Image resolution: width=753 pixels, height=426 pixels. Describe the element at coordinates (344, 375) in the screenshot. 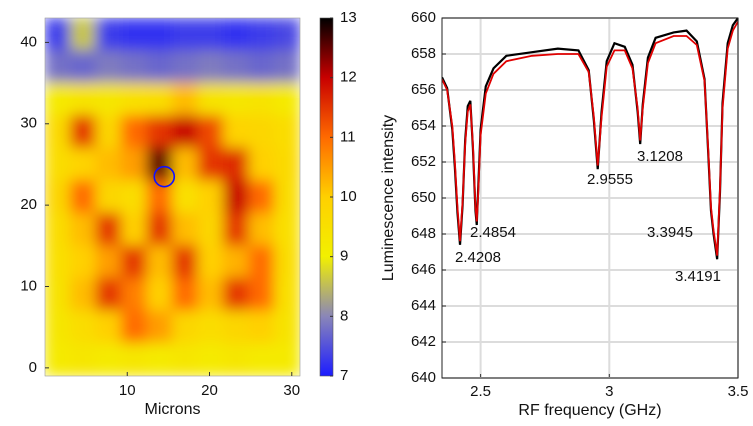

I see `colorbar-tick-label: 7` at that location.